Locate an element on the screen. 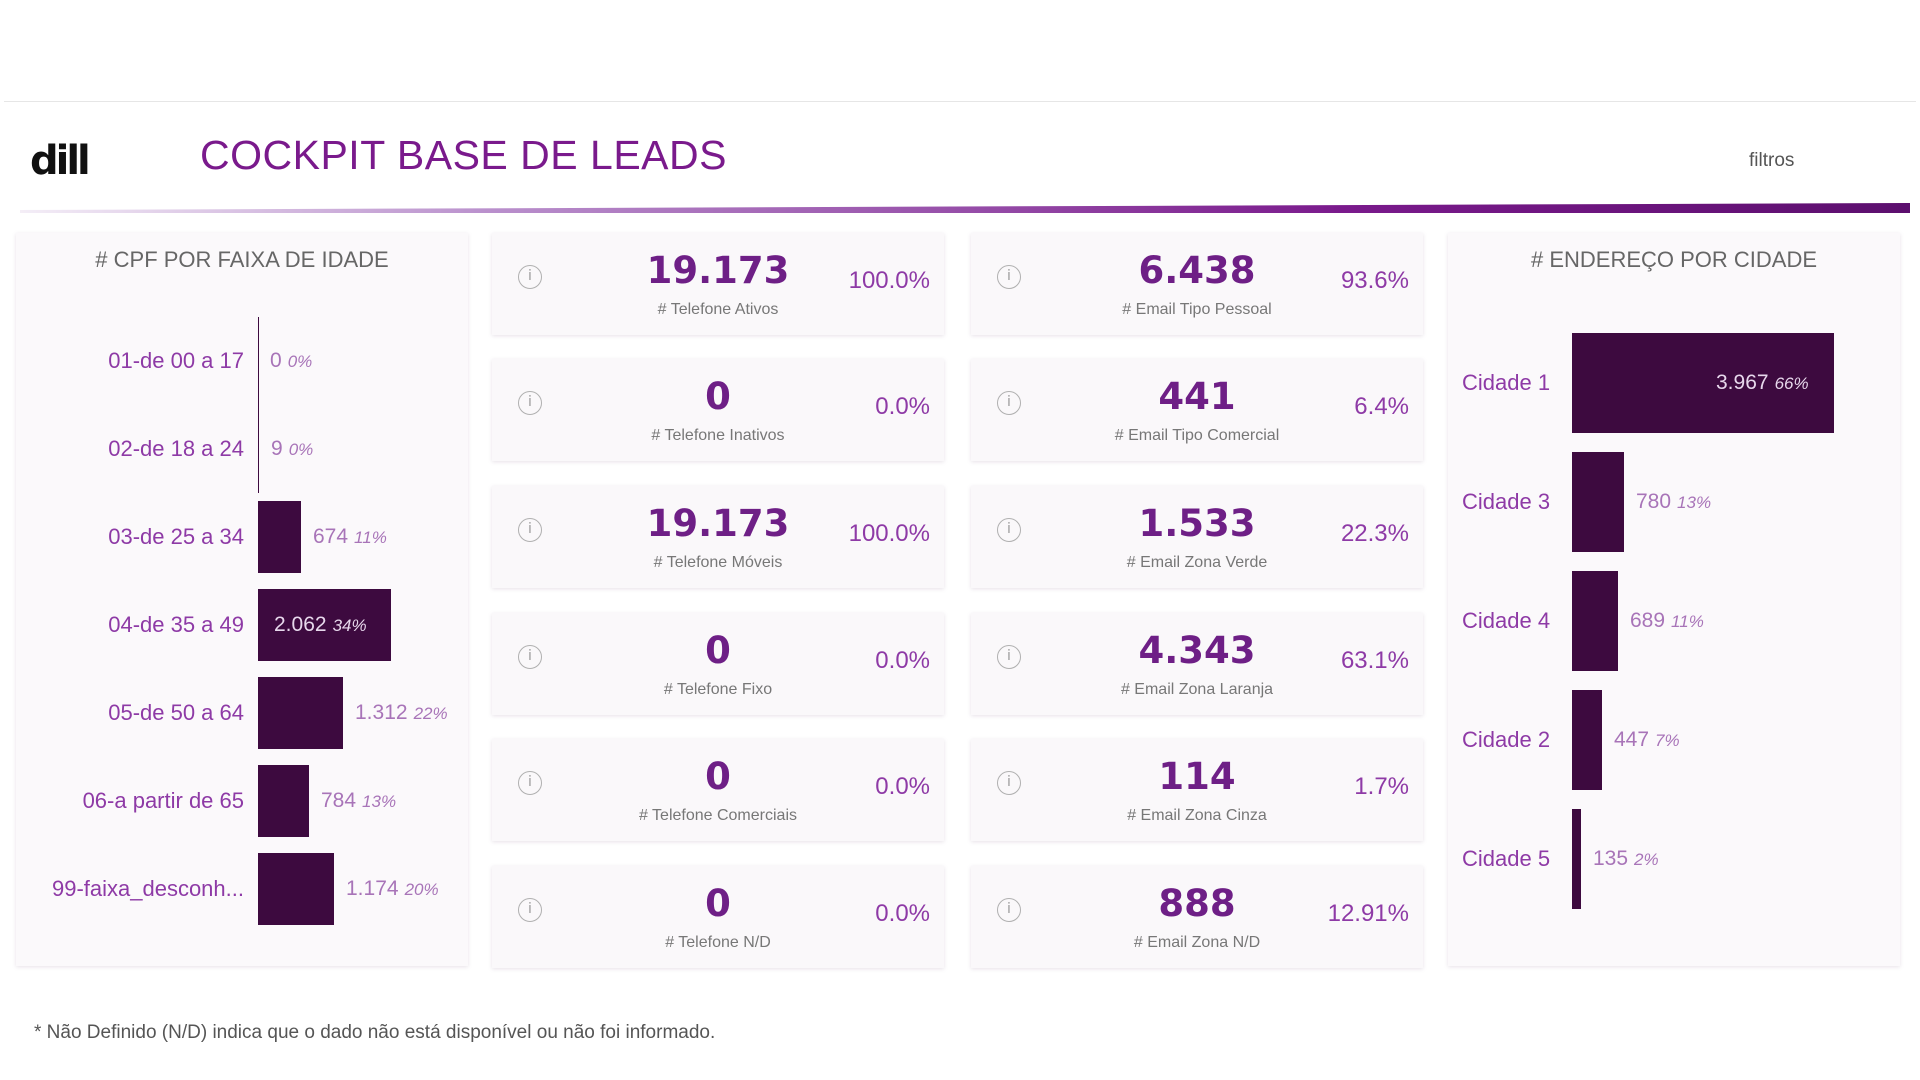 The image size is (1920, 1080). email-kpi-card: i 4.343 # Email Zona Laranja 63.1% is located at coordinates (1197, 664).